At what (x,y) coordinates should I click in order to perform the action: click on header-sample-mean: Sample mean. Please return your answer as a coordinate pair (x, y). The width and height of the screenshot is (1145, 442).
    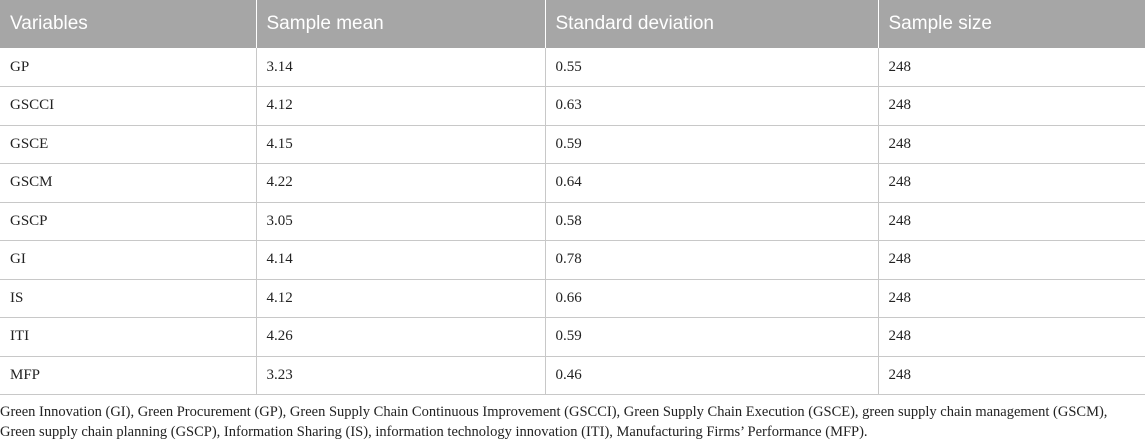
    Looking at the image, I should click on (400, 24).